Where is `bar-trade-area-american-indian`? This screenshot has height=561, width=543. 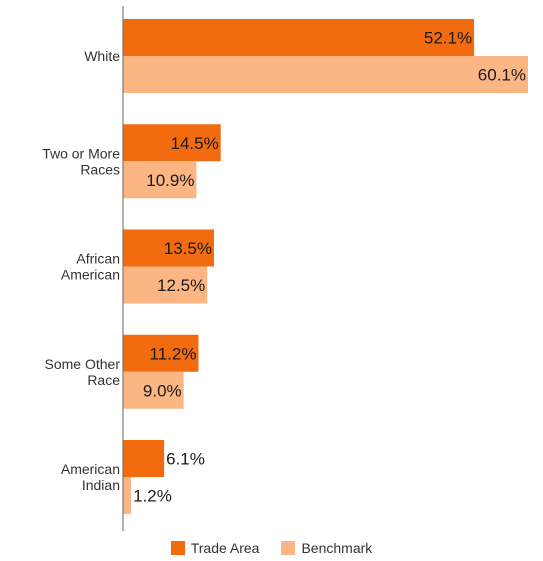
bar-trade-area-american-indian is located at coordinates (144, 458).